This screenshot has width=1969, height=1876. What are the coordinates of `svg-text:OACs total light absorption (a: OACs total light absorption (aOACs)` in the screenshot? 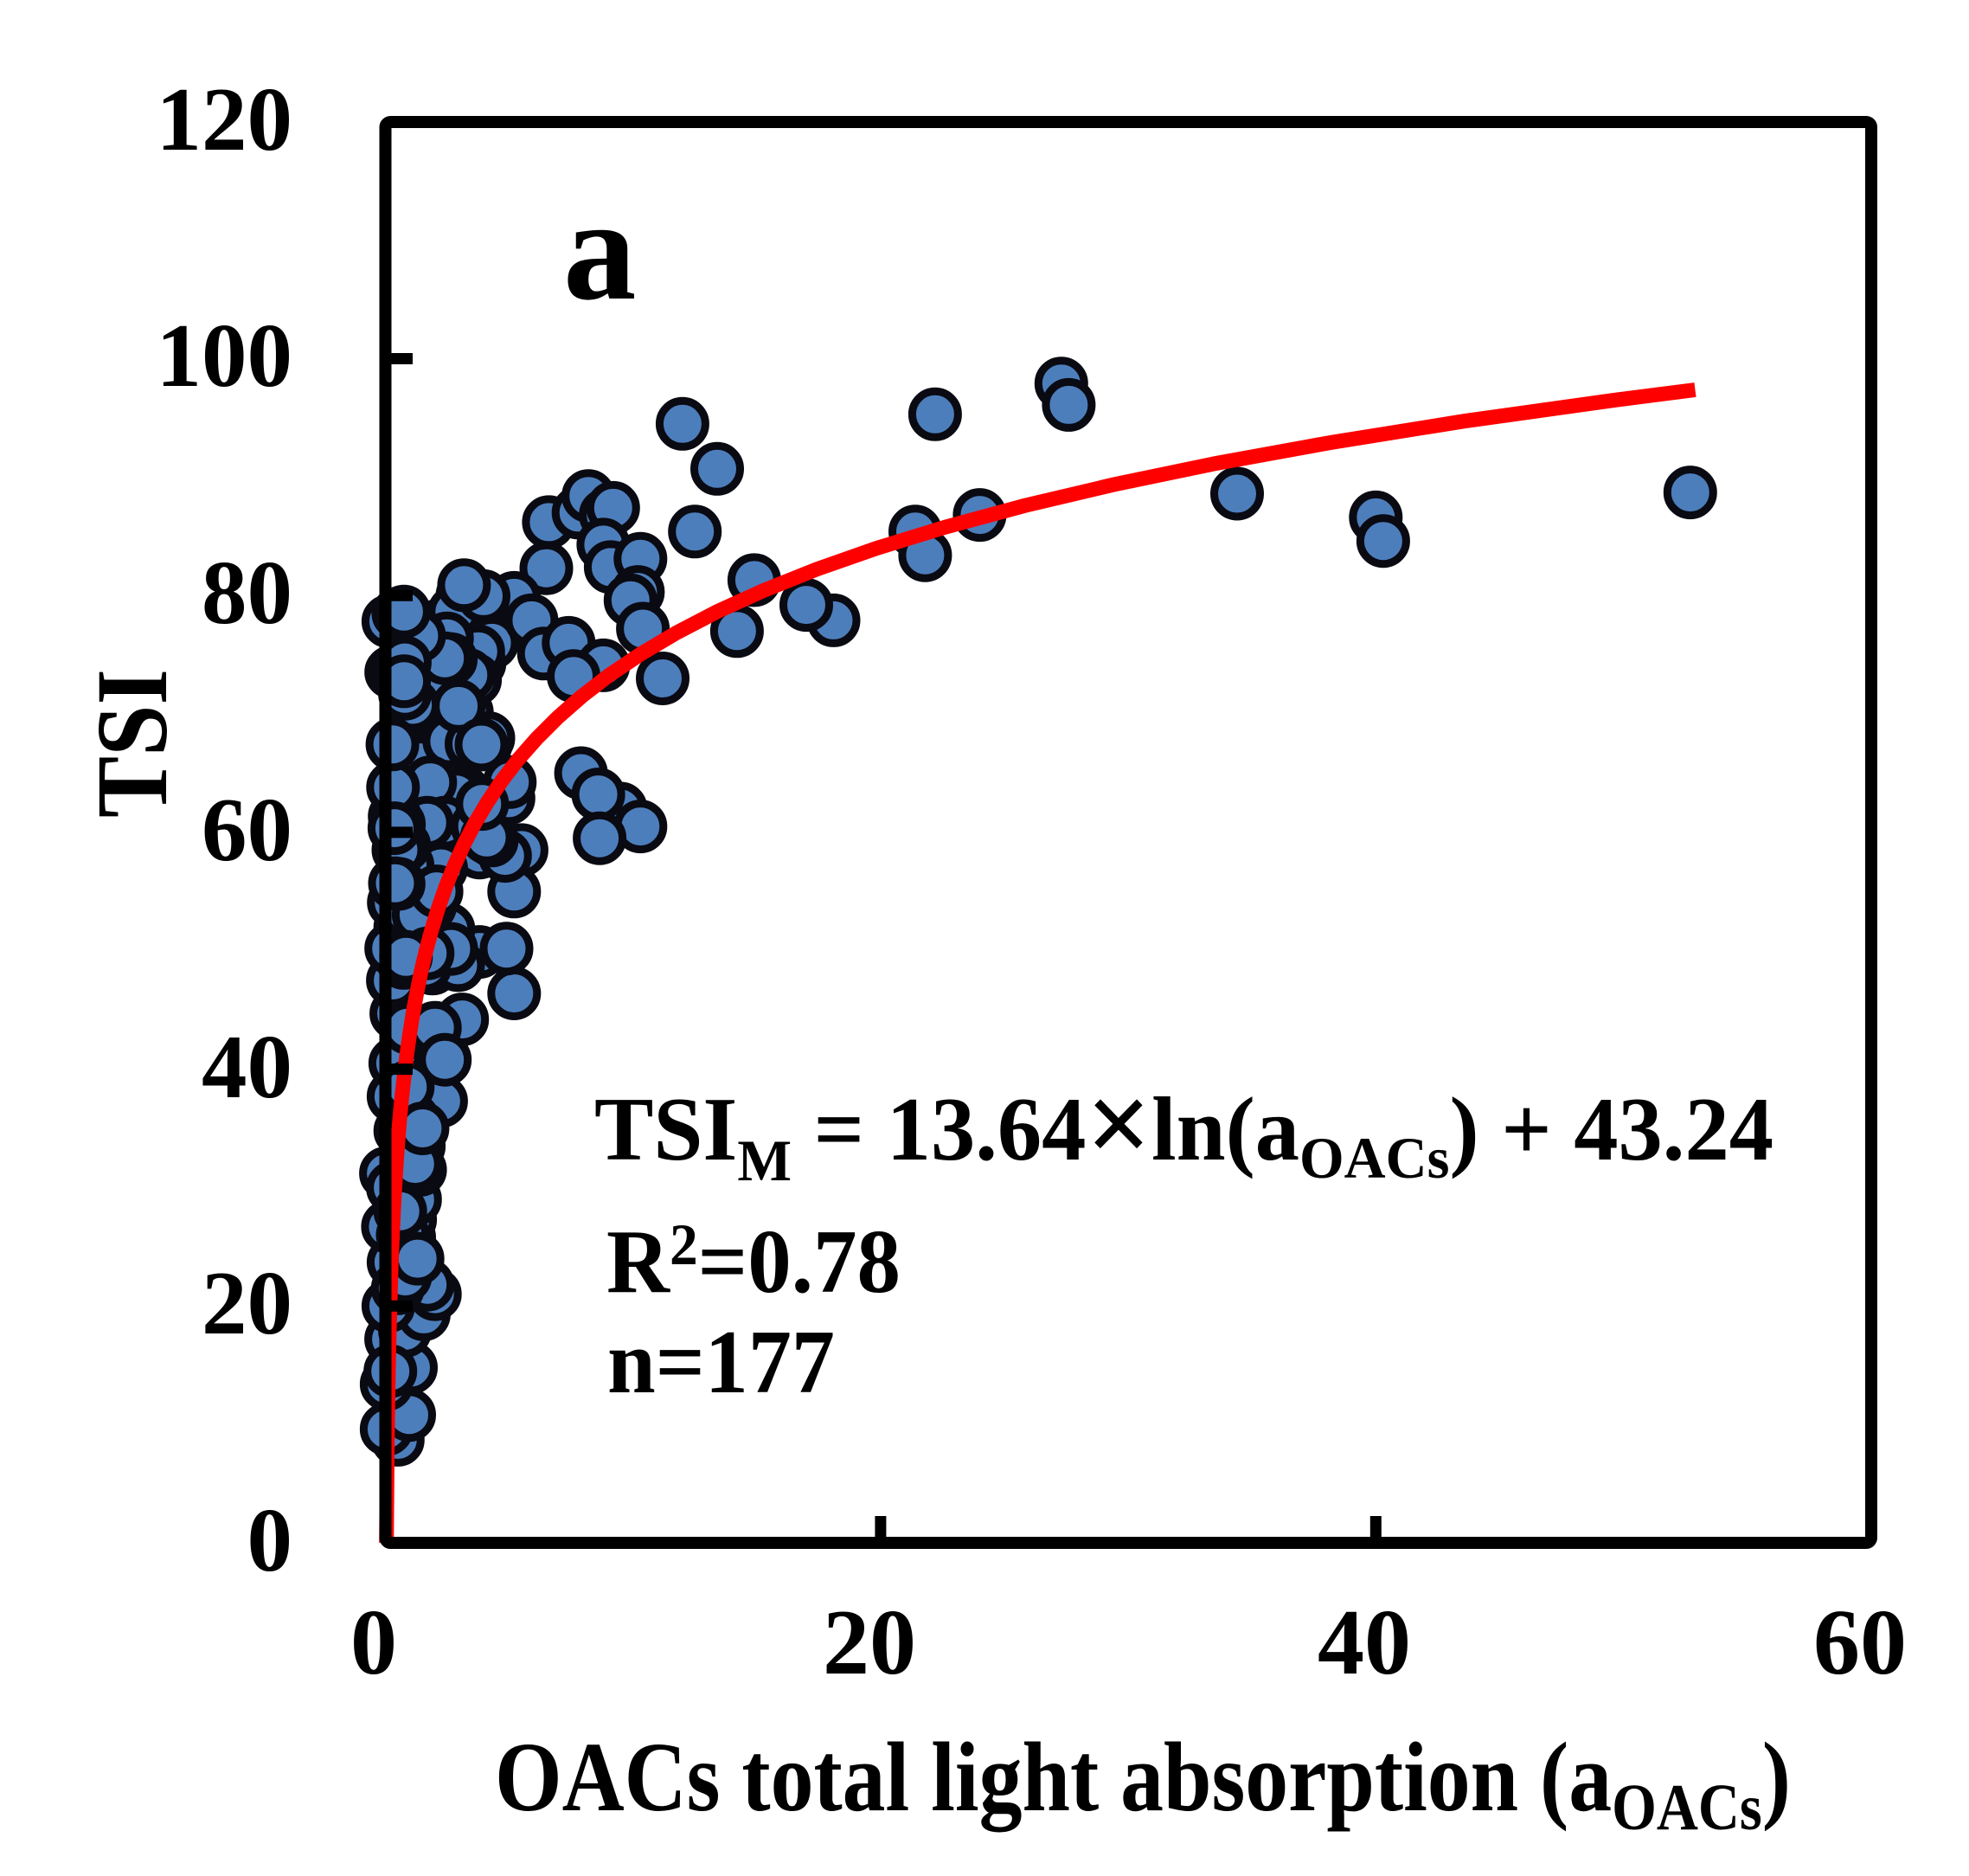 It's located at (1143, 1783).